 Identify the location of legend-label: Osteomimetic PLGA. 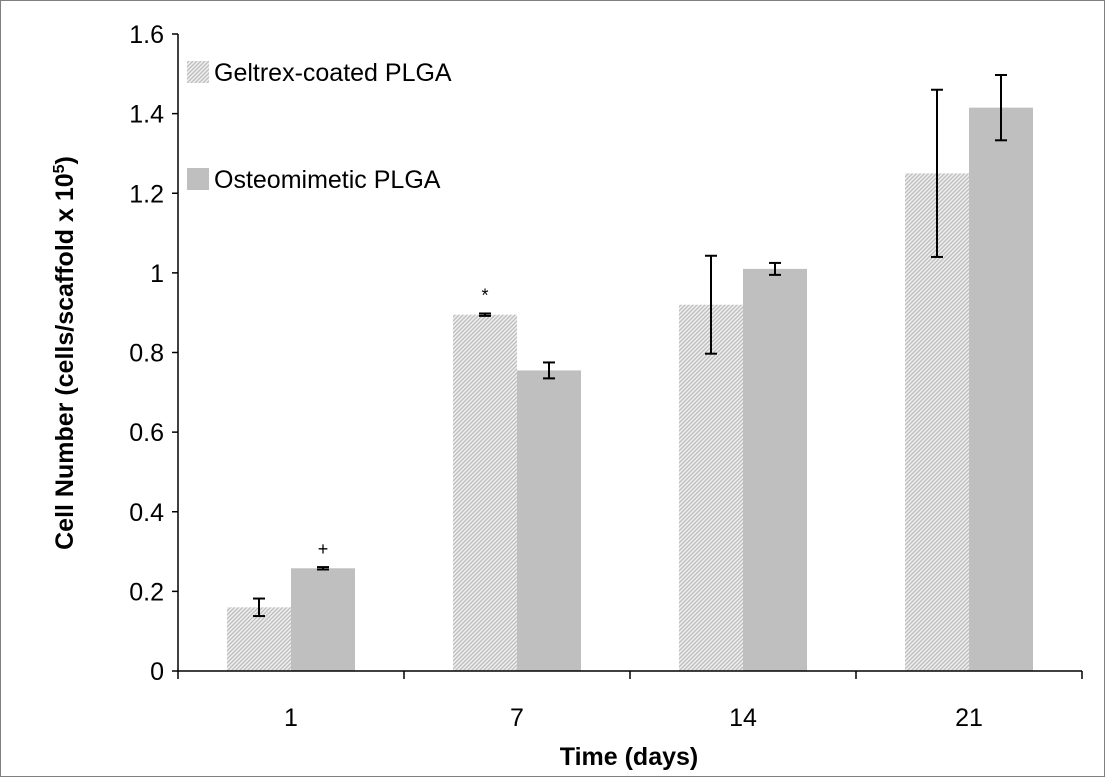
(327, 180).